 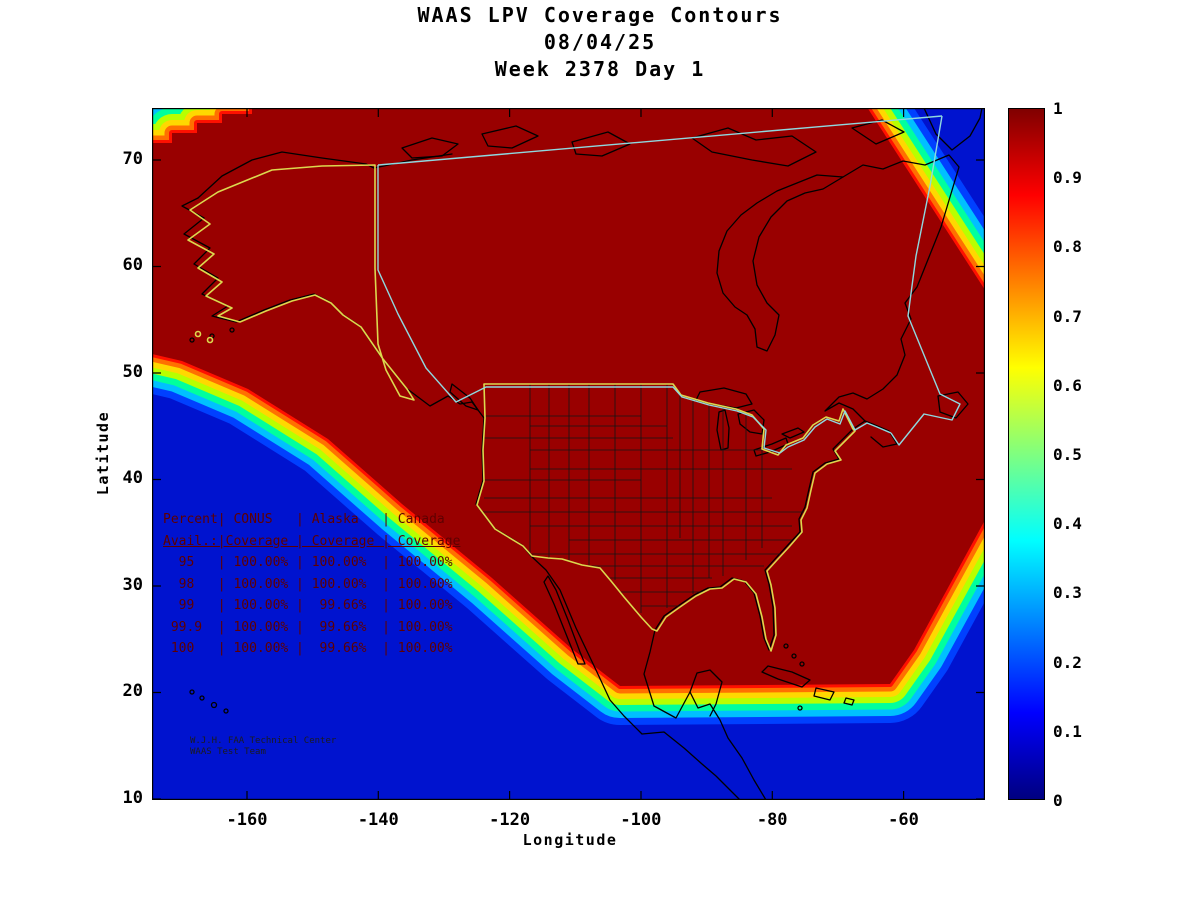 I want to click on colorbar-tick-label: 0.9, so click(x=1067, y=178).